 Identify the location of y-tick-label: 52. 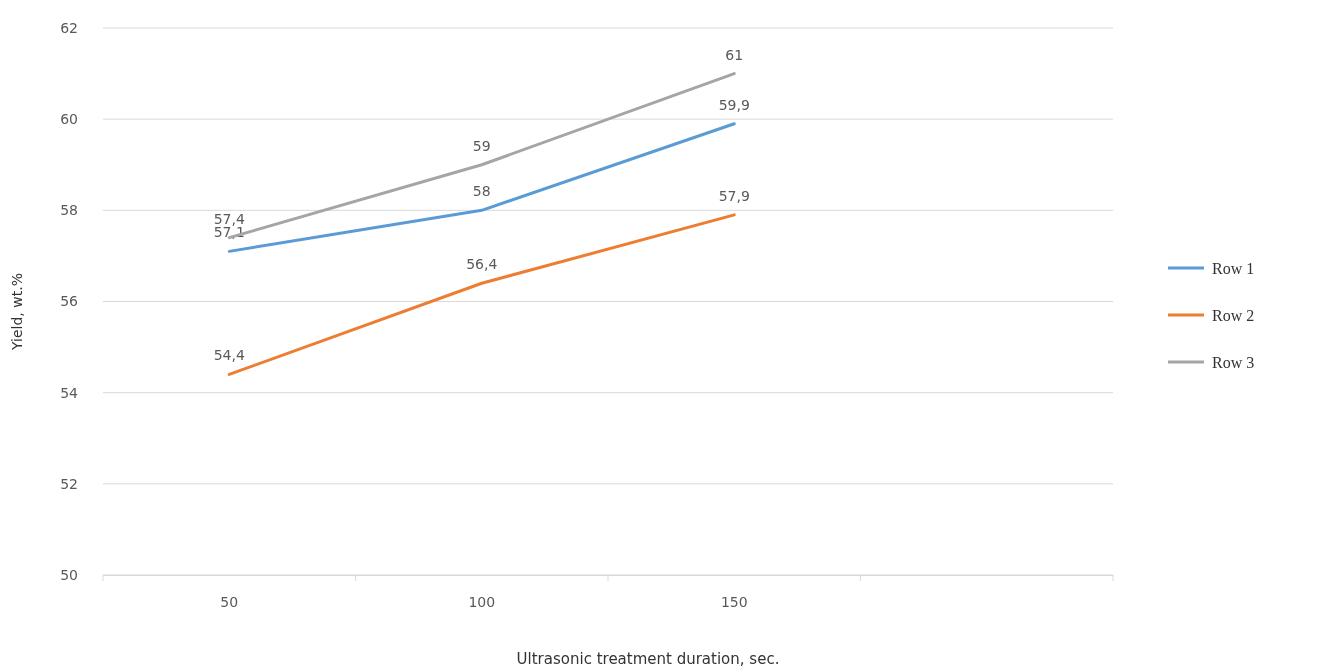
(69, 483).